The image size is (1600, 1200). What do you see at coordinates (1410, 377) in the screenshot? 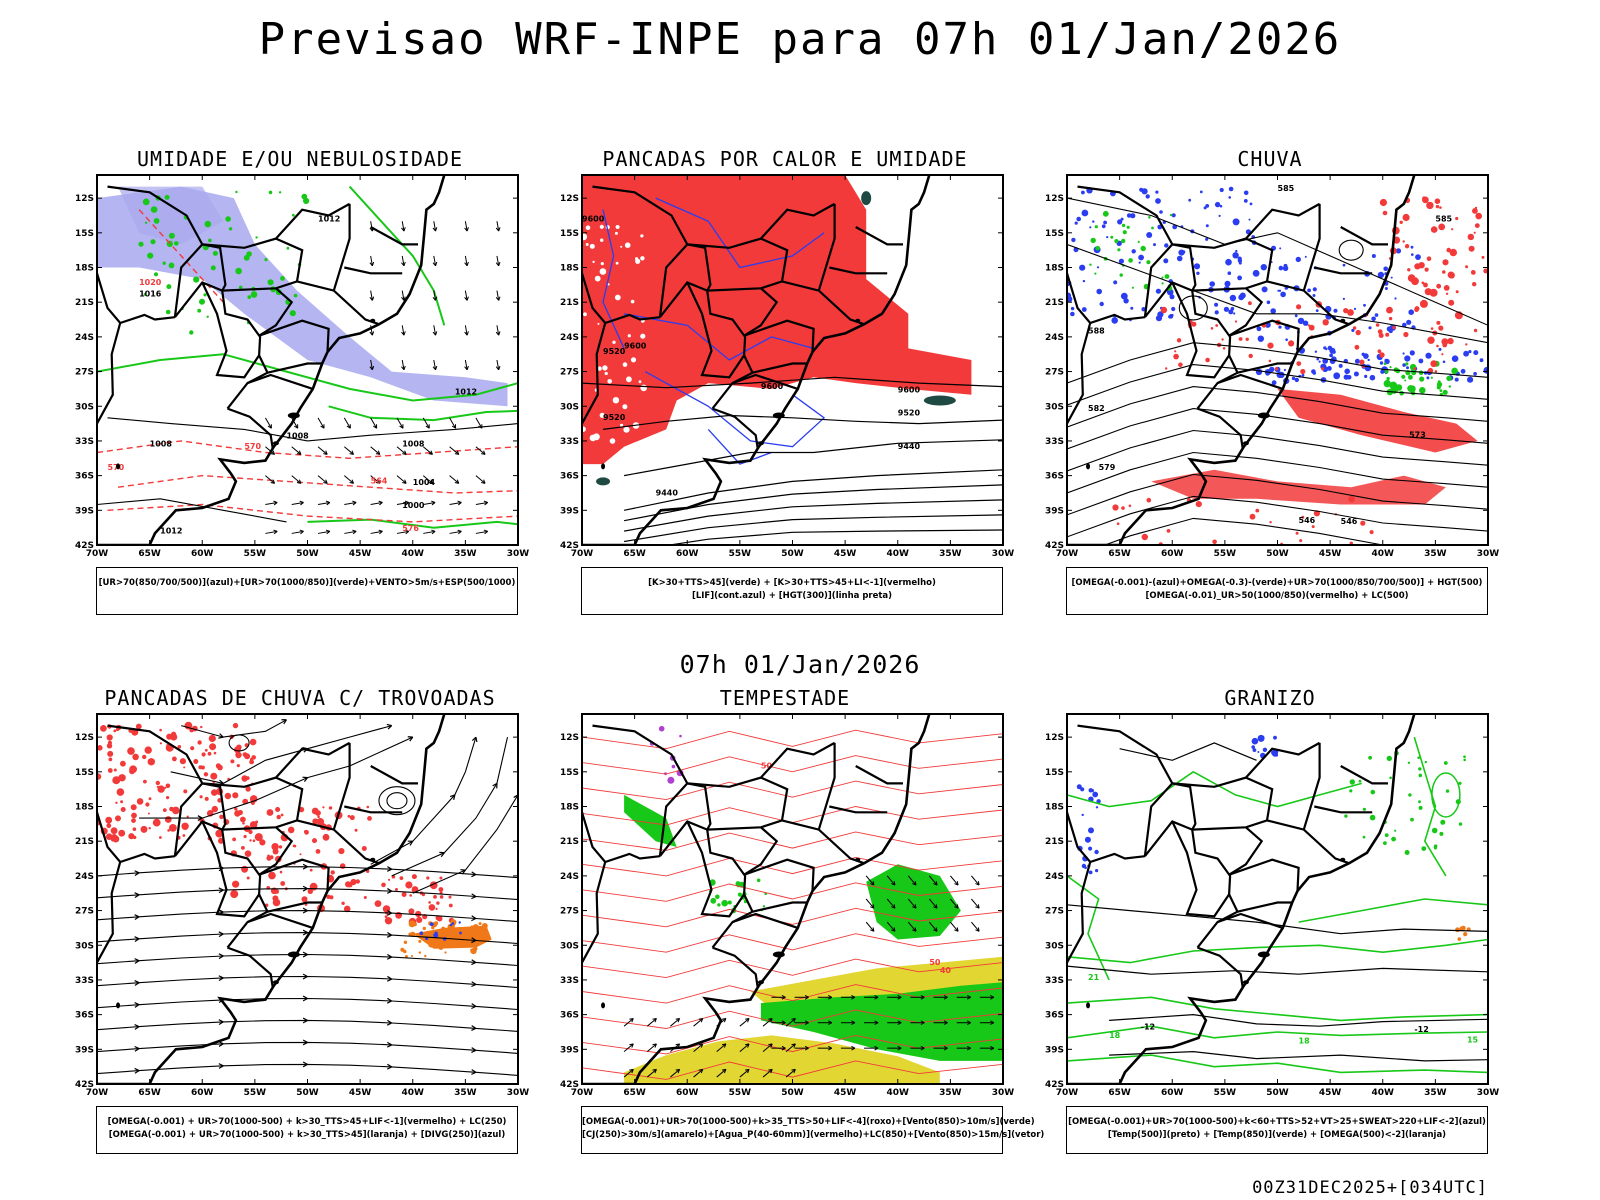
I see `strong-ascent-area` at bounding box center [1410, 377].